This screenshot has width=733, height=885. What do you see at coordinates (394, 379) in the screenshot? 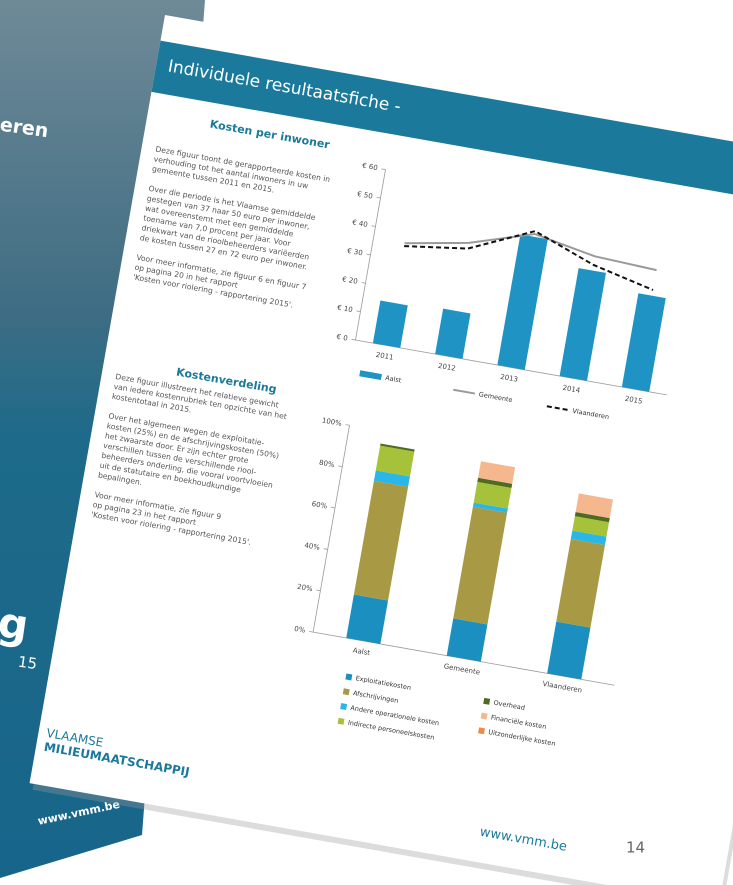
I see `legend-label: Aalst` at bounding box center [394, 379].